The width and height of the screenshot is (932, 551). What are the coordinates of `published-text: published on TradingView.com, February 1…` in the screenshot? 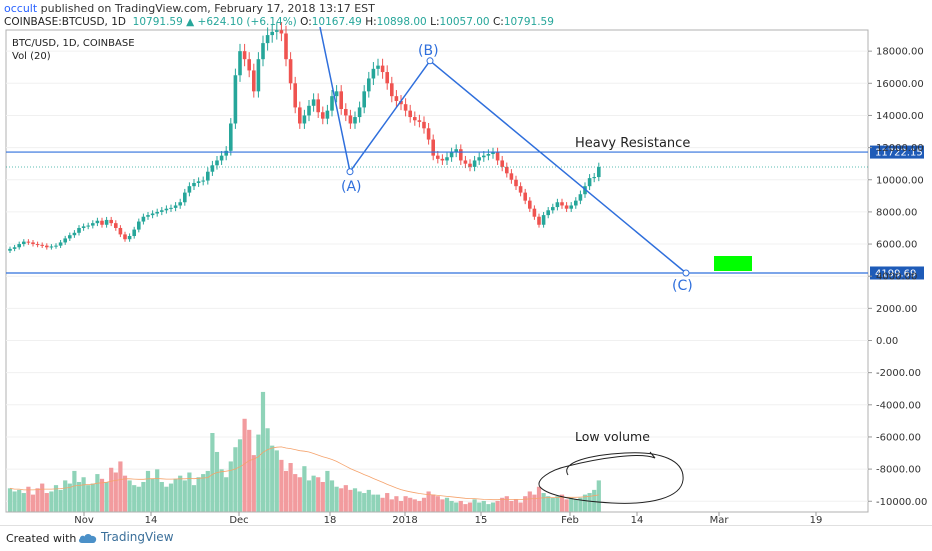 It's located at (207, 8).